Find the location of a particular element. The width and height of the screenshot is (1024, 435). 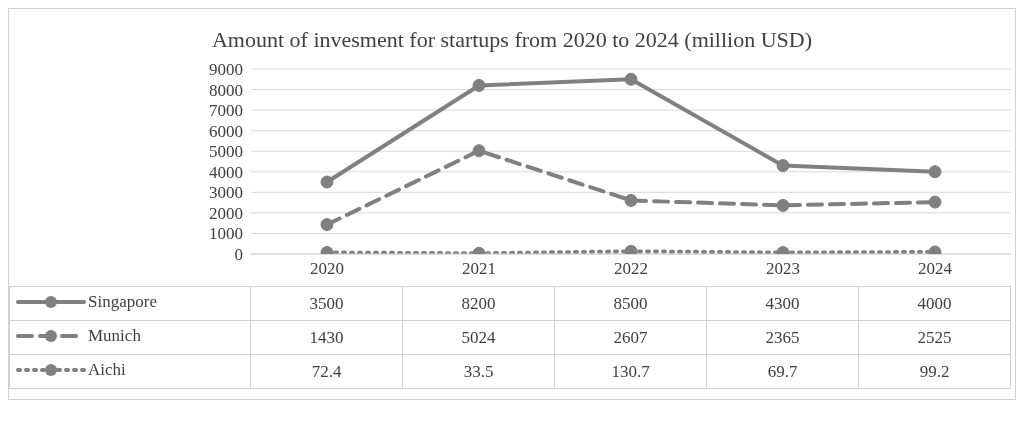

x-tick-label: 2021 is located at coordinates (479, 269).